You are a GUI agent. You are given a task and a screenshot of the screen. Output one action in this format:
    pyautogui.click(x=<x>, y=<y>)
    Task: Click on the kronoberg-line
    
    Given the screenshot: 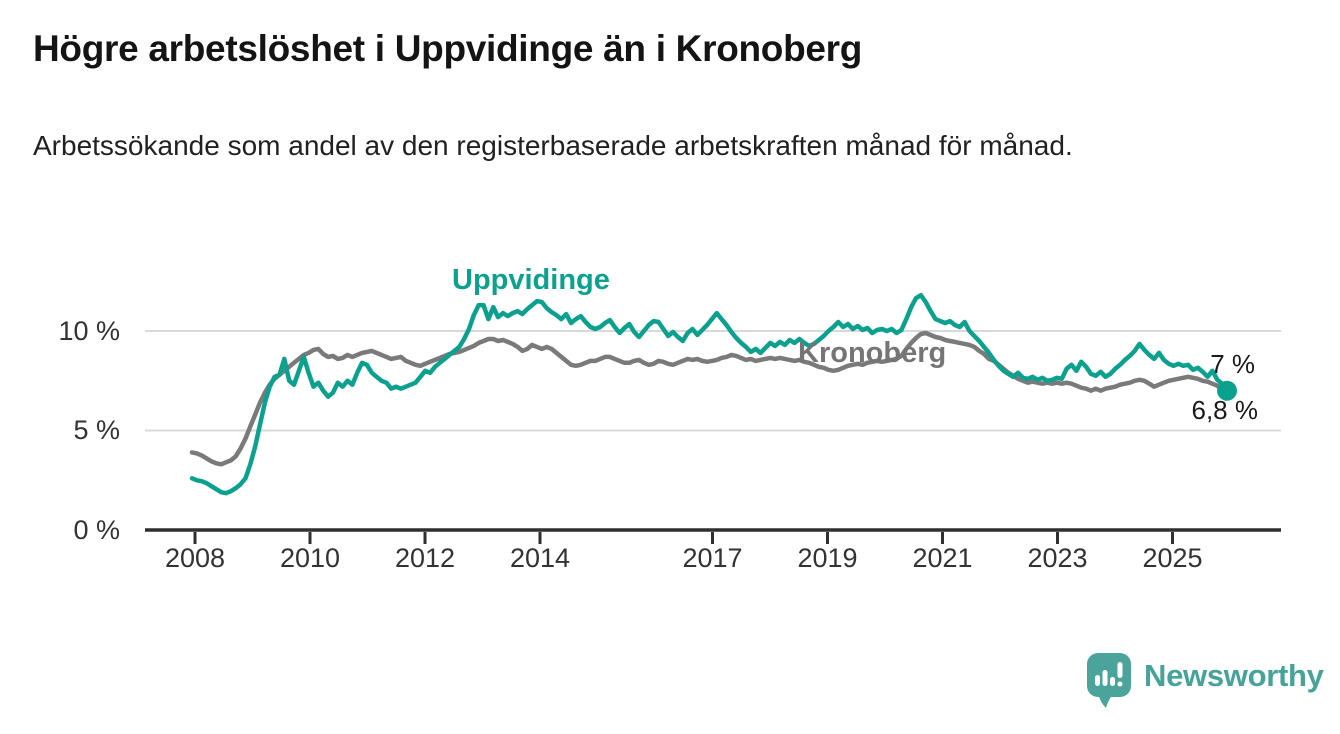 What is the action you would take?
    pyautogui.click(x=709, y=398)
    